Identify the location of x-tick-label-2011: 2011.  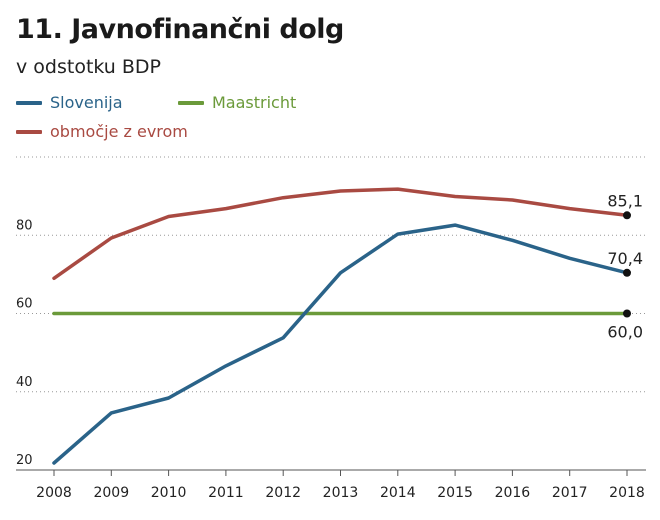
(226, 493).